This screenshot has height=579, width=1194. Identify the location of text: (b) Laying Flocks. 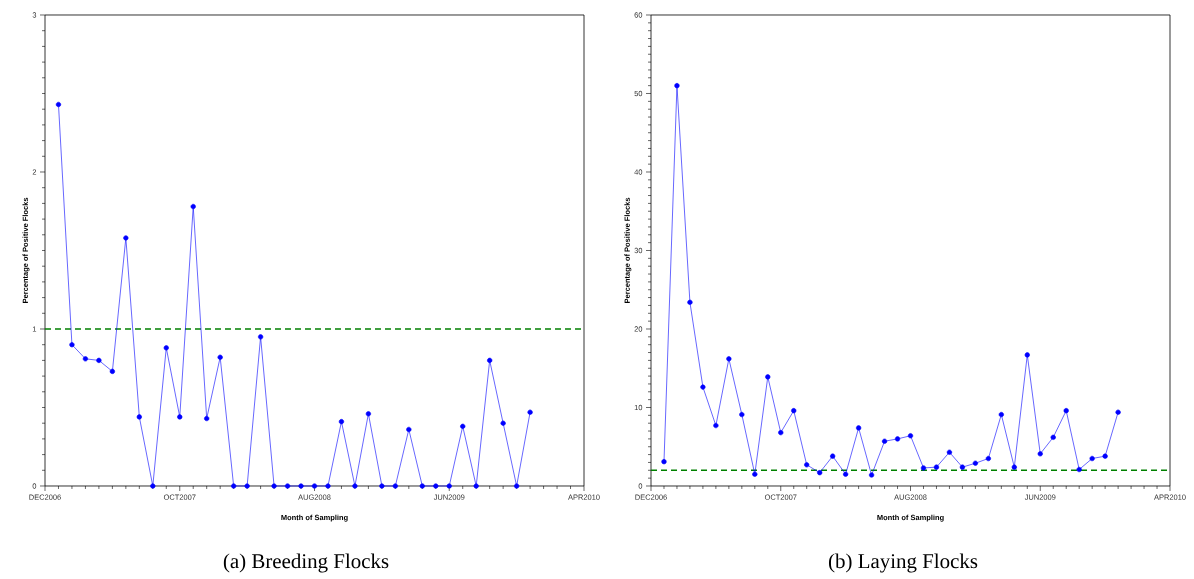
(903, 563).